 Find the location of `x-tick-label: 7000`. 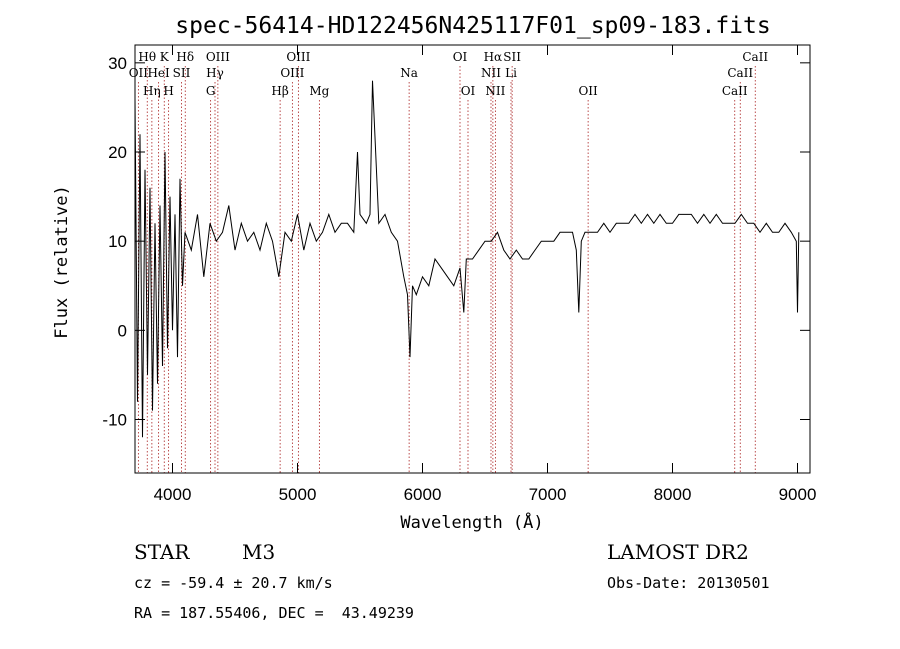

x-tick-label: 7000 is located at coordinates (548, 494).